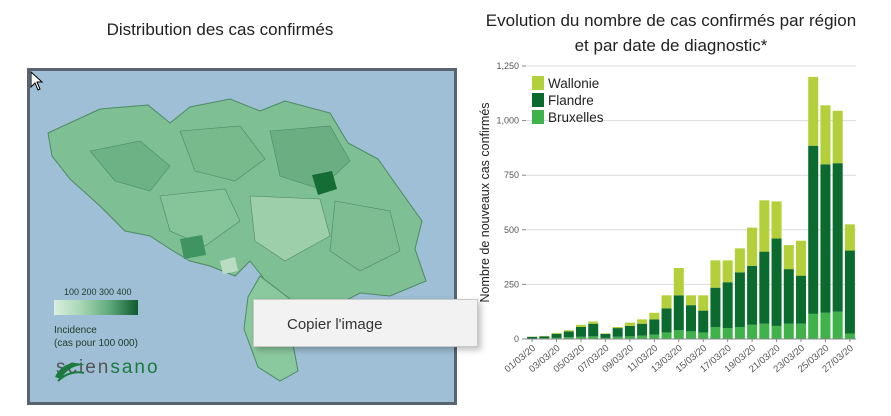 The image size is (891, 416). Describe the element at coordinates (75, 330) in the screenshot. I see `legend-title: Incidence` at that location.